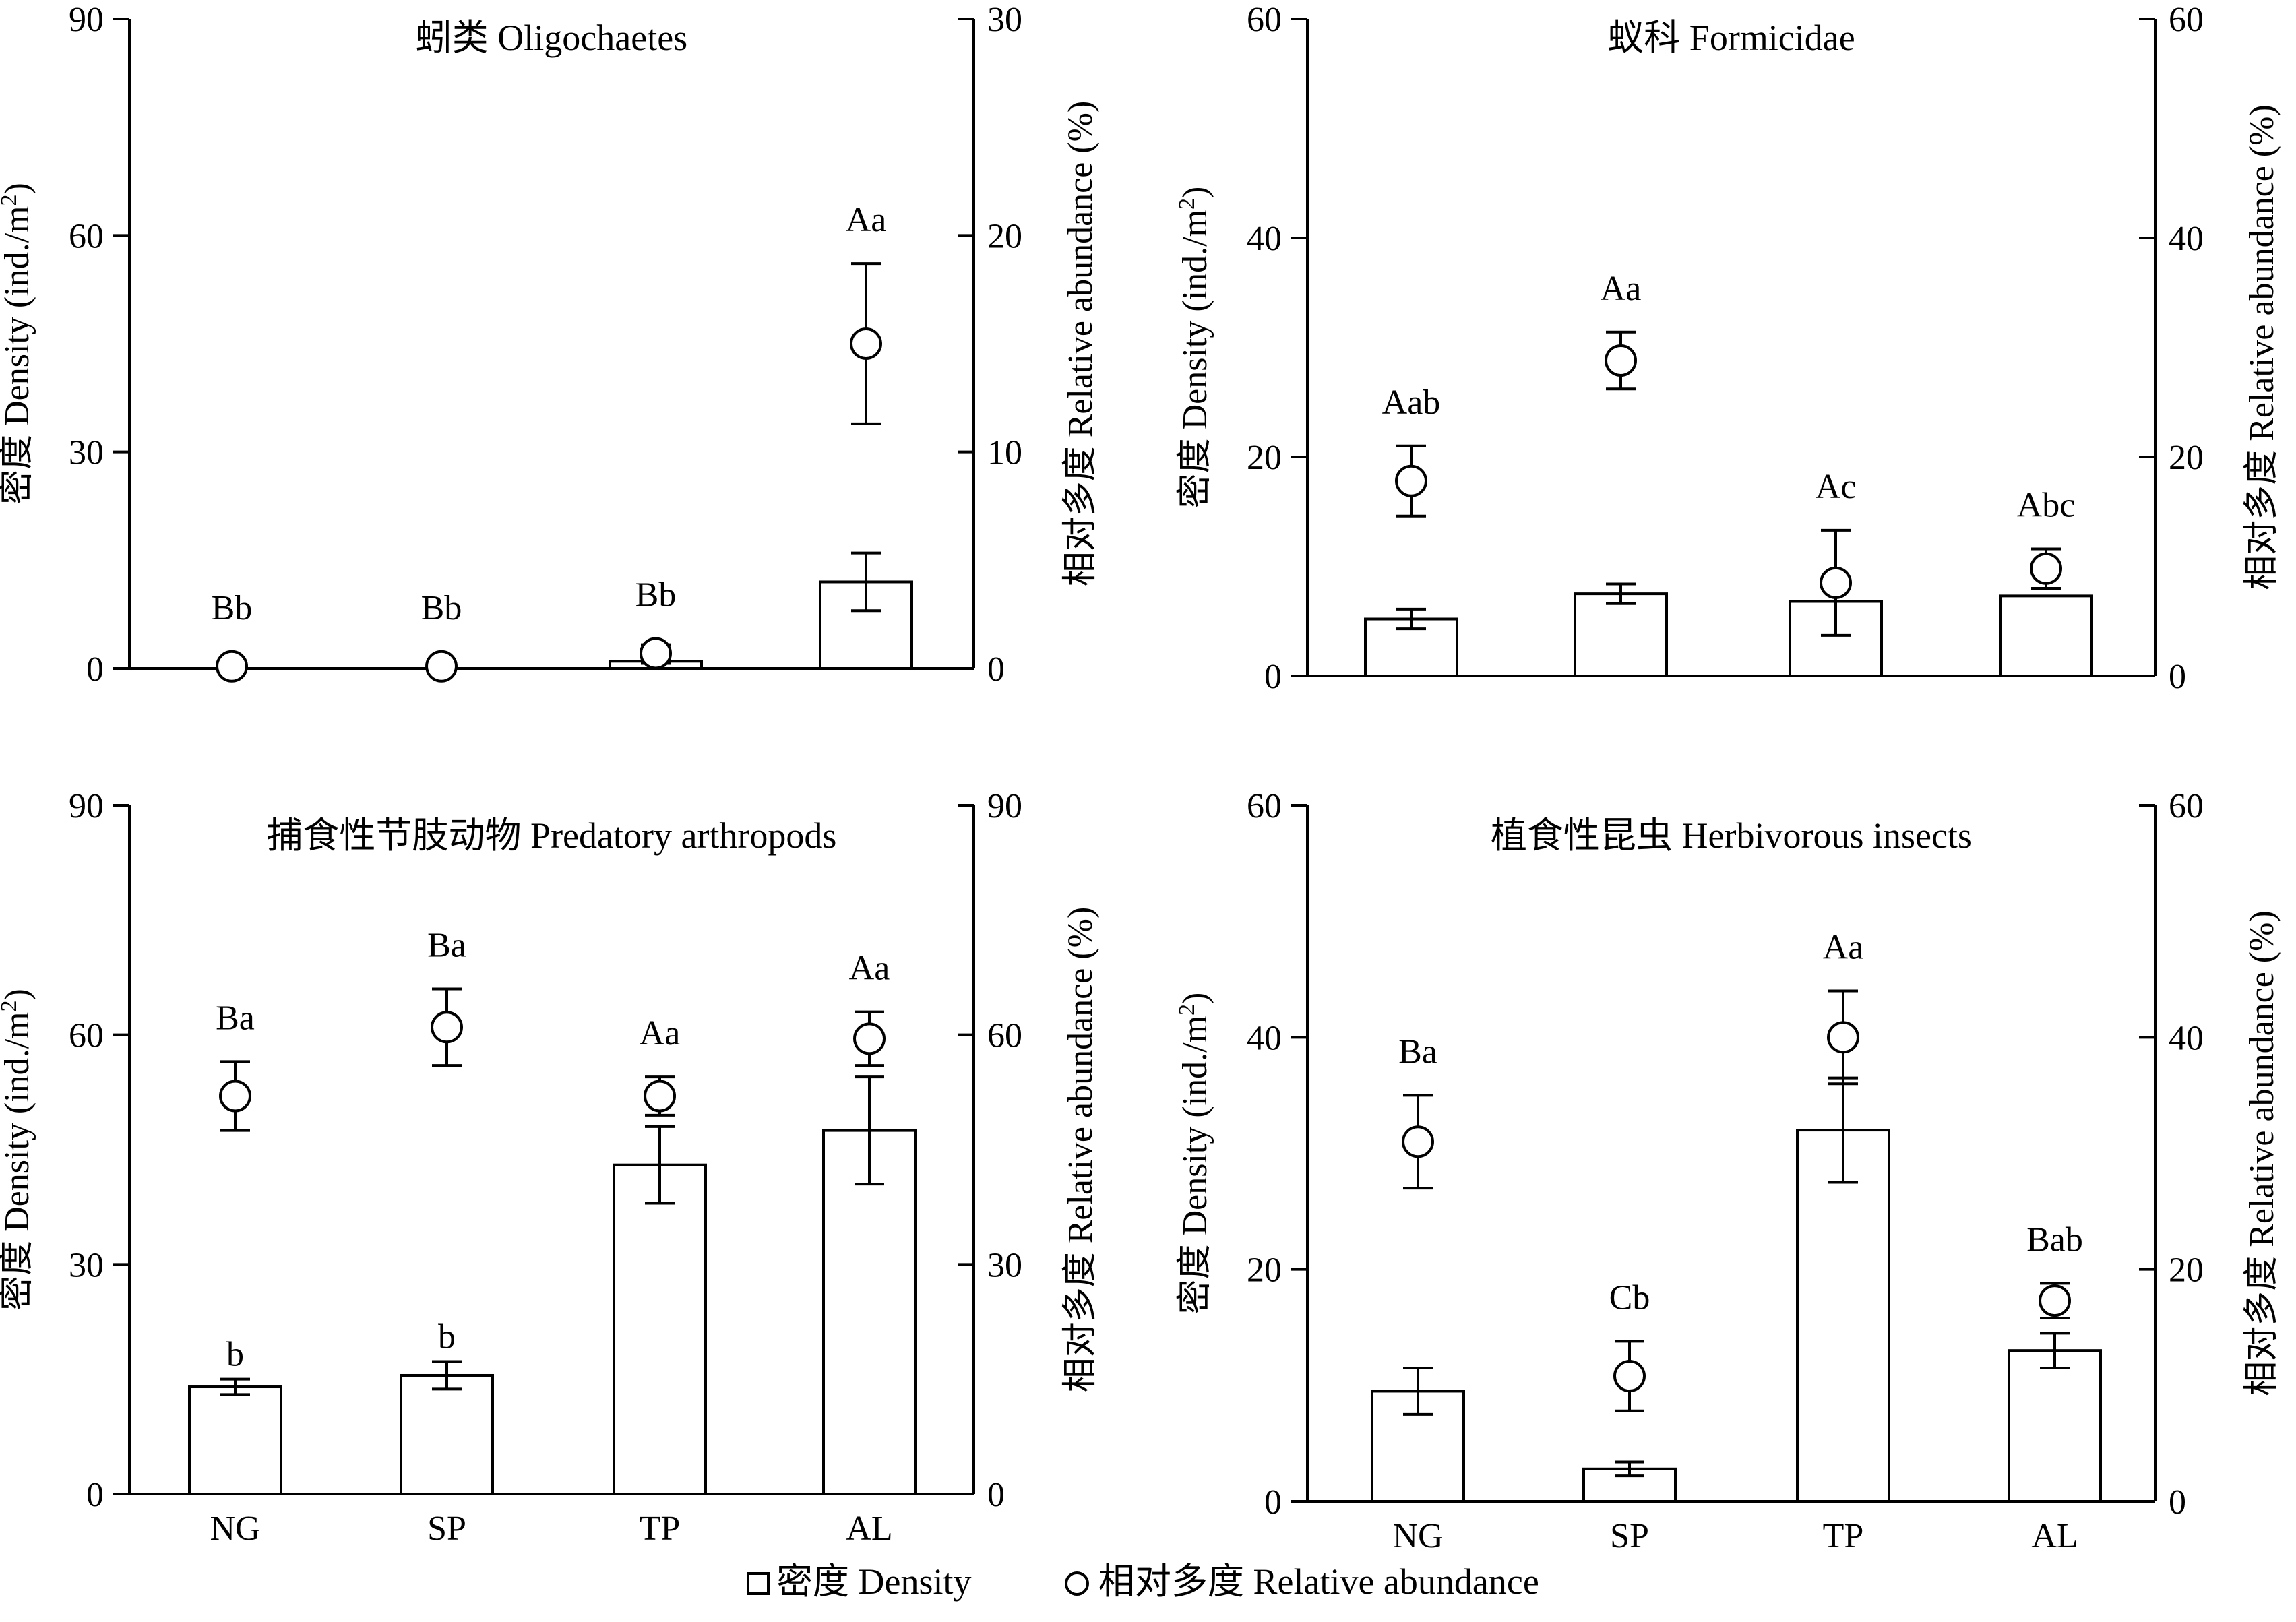  I want to click on p4-y2-tick-label: 60, so click(2186, 806).